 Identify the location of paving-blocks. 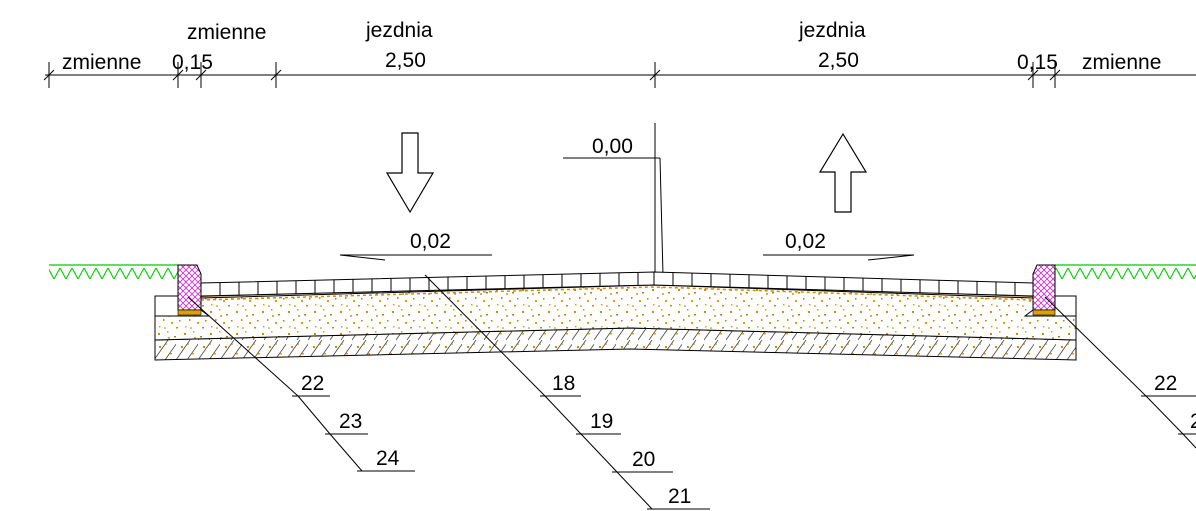
(617, 284).